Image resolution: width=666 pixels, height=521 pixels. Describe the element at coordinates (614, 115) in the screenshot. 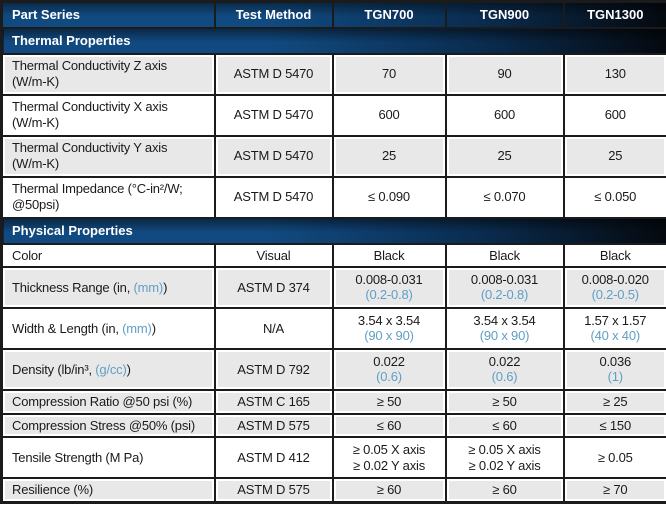

I see `value-cell-tgn1300: 600` at that location.